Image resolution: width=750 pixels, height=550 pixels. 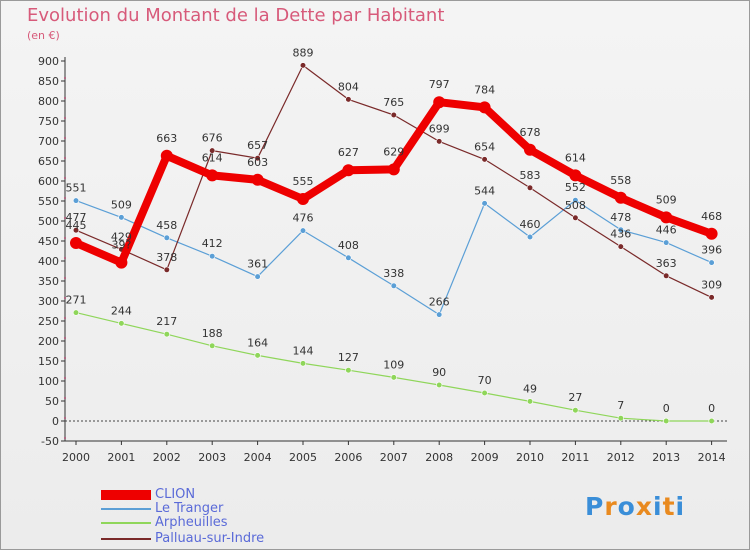 I want to click on data-label-le-tranger: 266, so click(x=439, y=302).